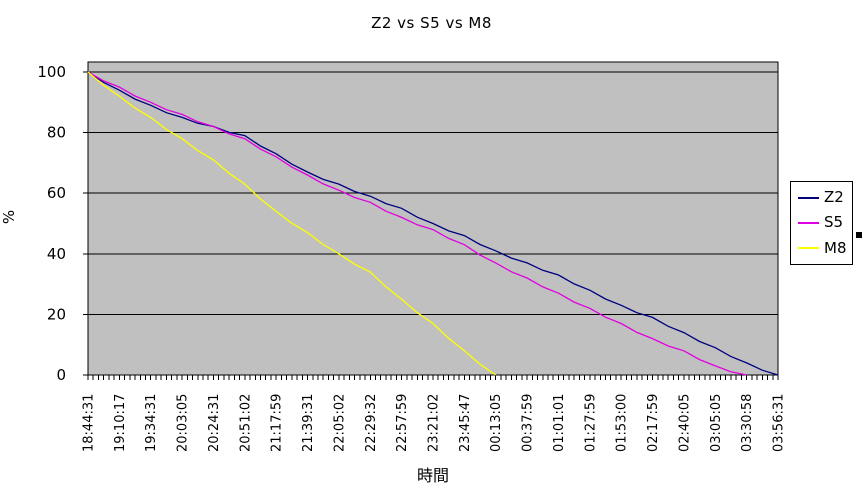  I want to click on x-tick-label: 20:51:02, so click(245, 423).